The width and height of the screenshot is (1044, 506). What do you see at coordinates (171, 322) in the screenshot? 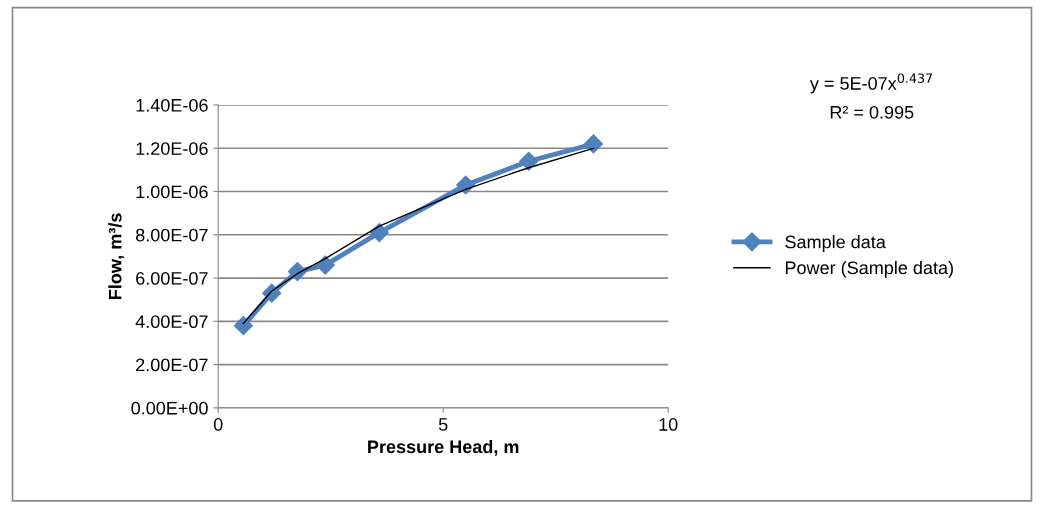
I see `y-tick-label: 4.00E-07` at bounding box center [171, 322].